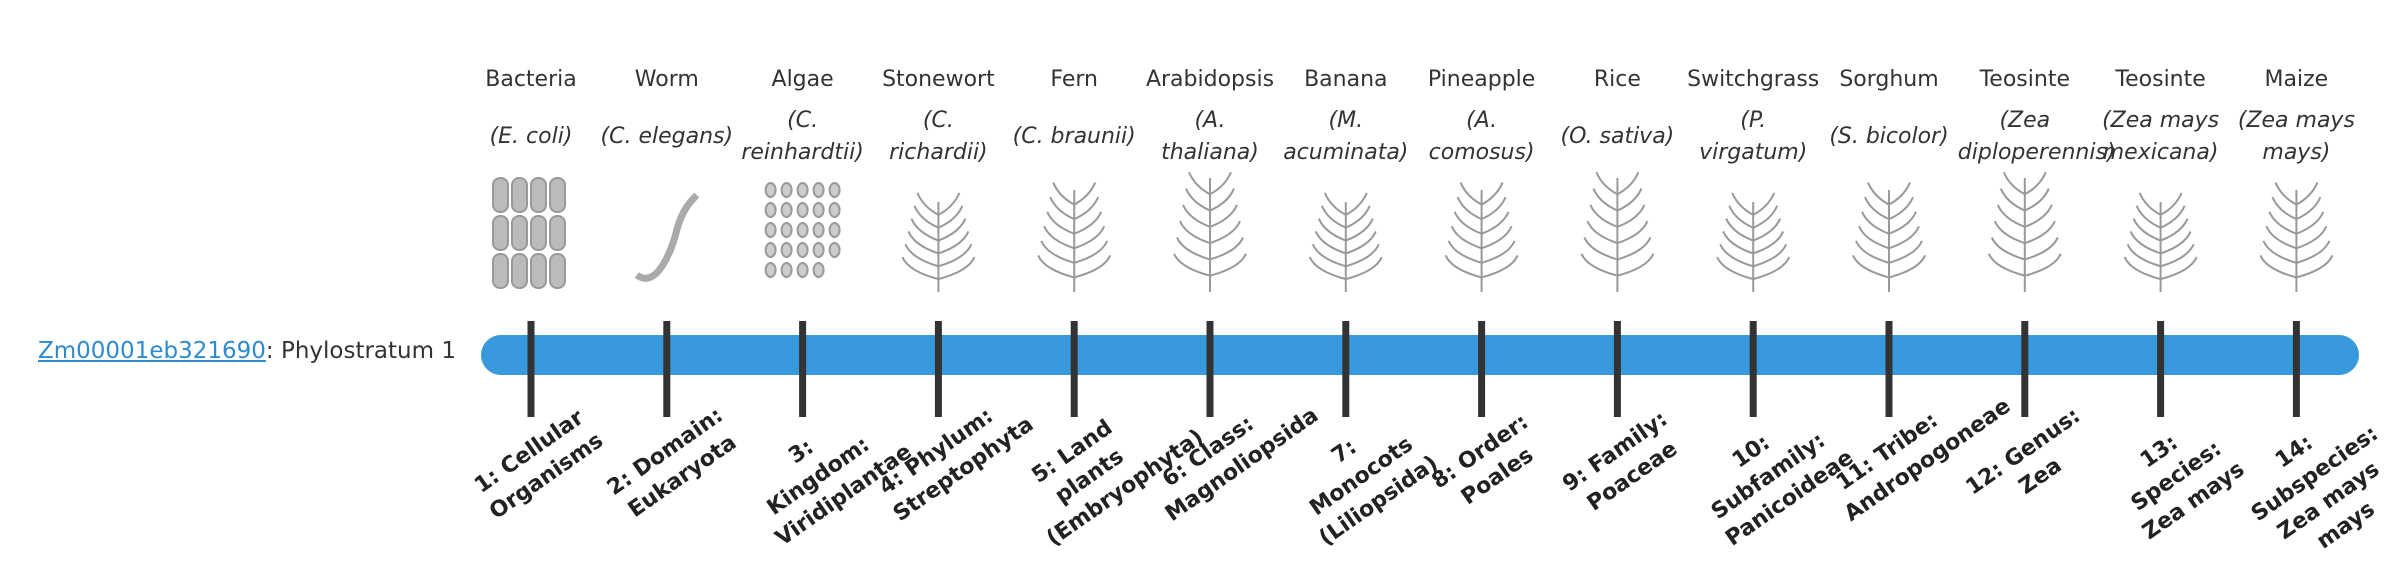 This screenshot has height=580, width=2400. What do you see at coordinates (1753, 136) in the screenshot?
I see `species-name: (P. virgatum)` at bounding box center [1753, 136].